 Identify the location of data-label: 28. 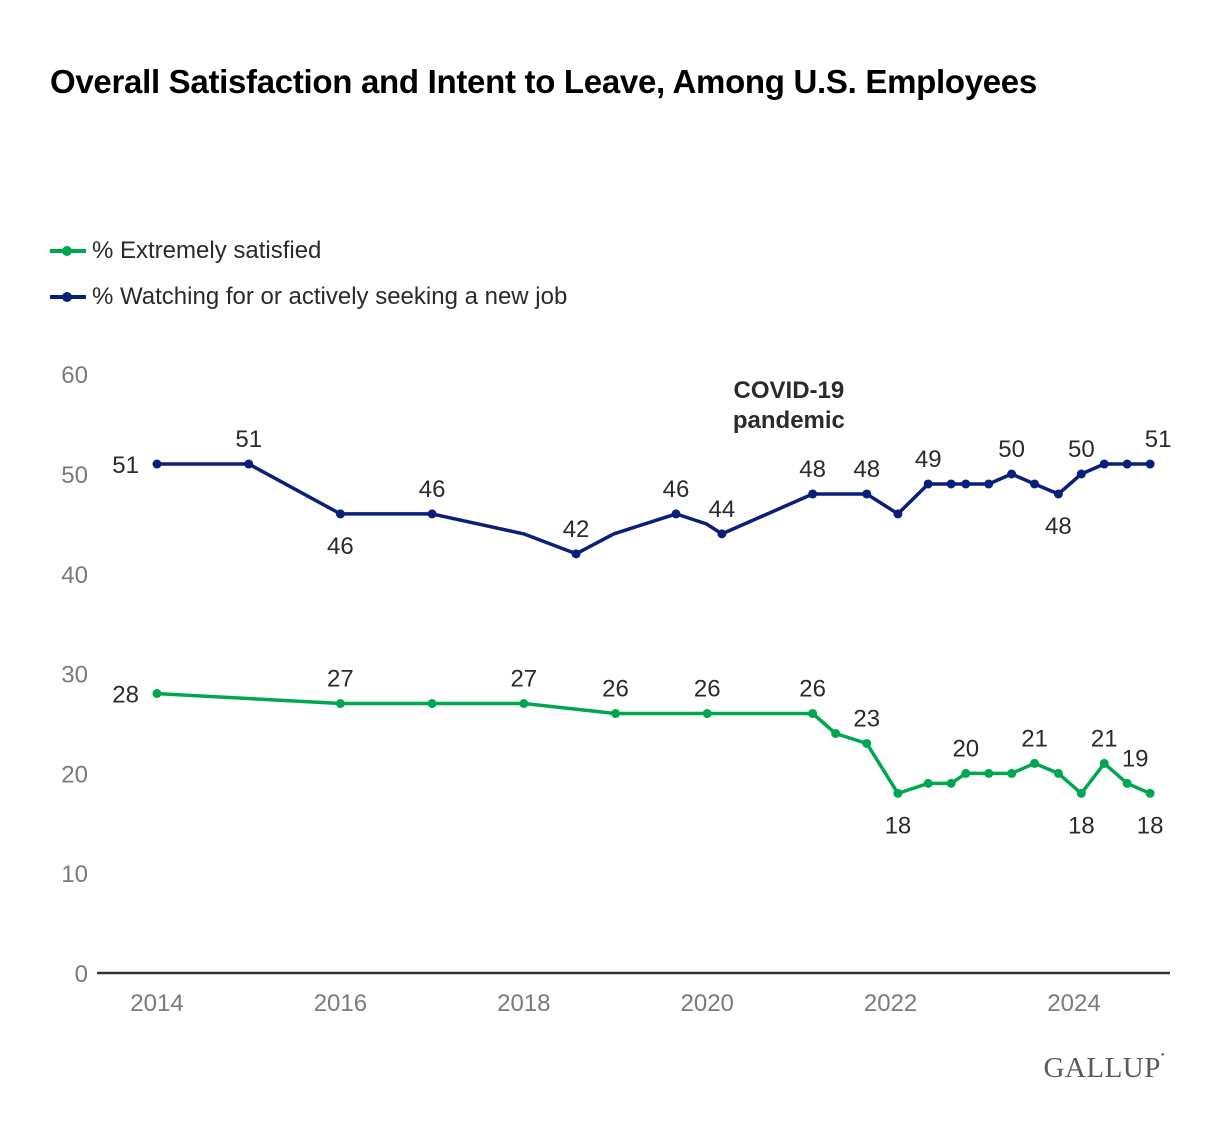
(125, 695).